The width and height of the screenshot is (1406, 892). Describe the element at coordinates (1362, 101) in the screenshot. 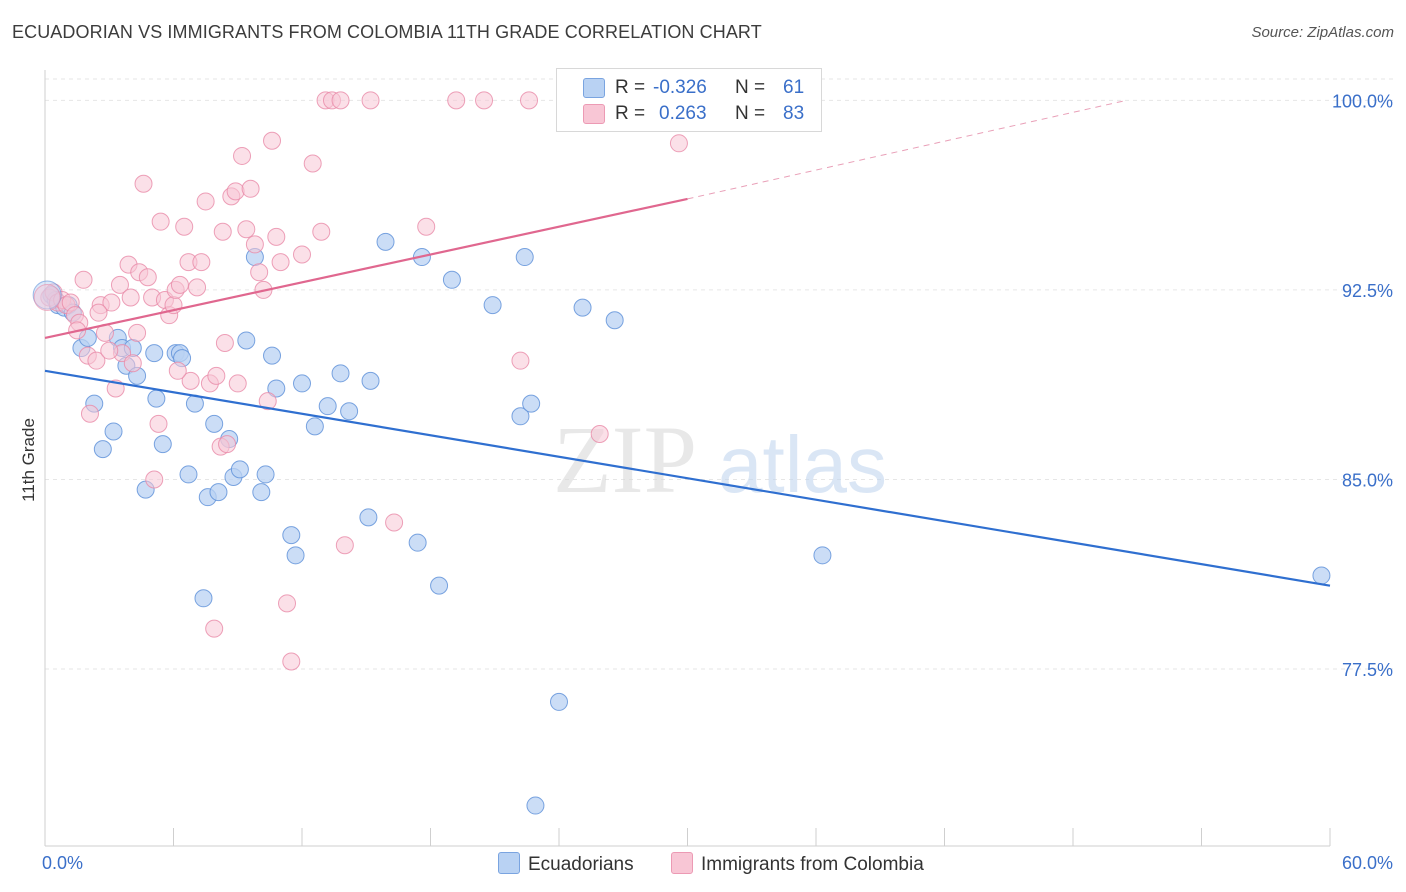

I see `y-tick-label: 100.0%` at that location.